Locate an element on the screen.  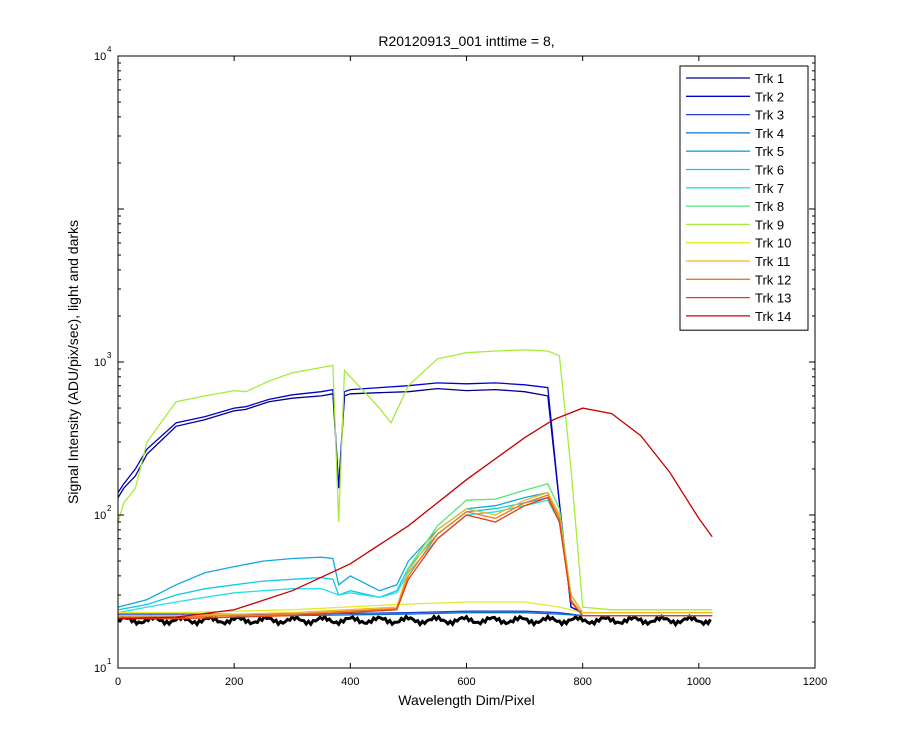
x-tick-label: 400 is located at coordinates (350, 682).